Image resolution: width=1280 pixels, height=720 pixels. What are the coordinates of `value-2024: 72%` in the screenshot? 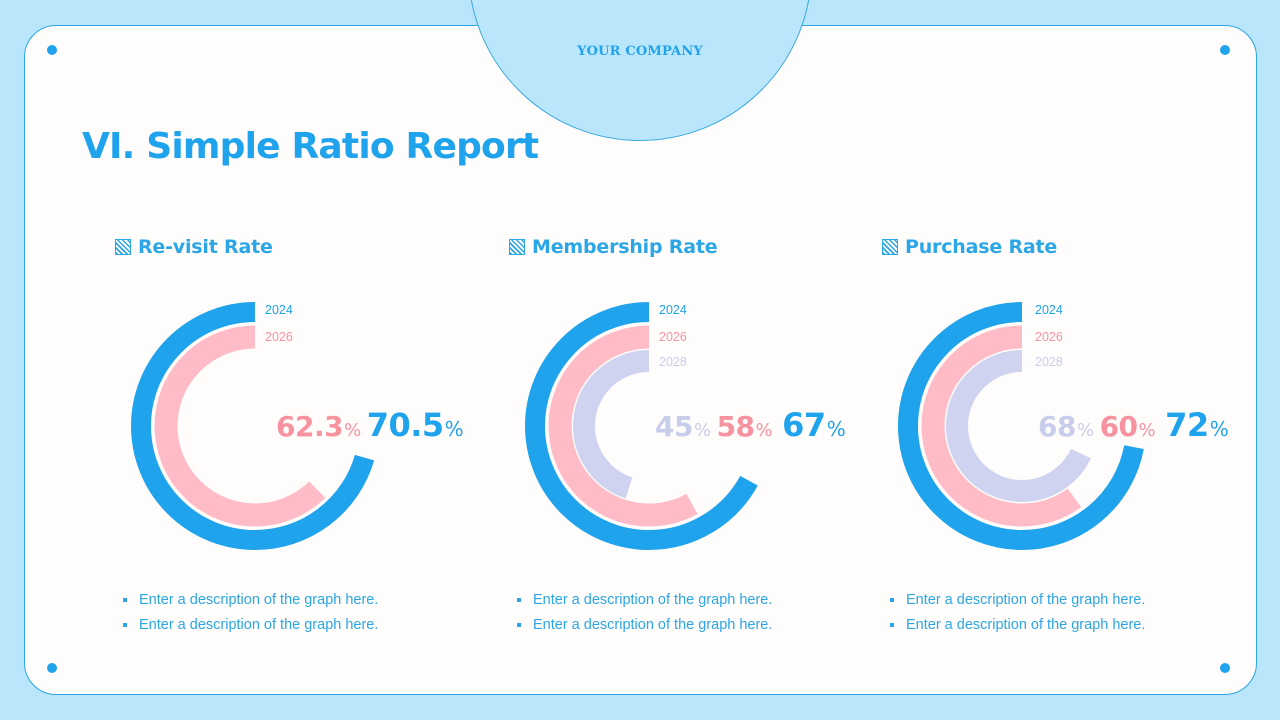 It's located at (1197, 425).